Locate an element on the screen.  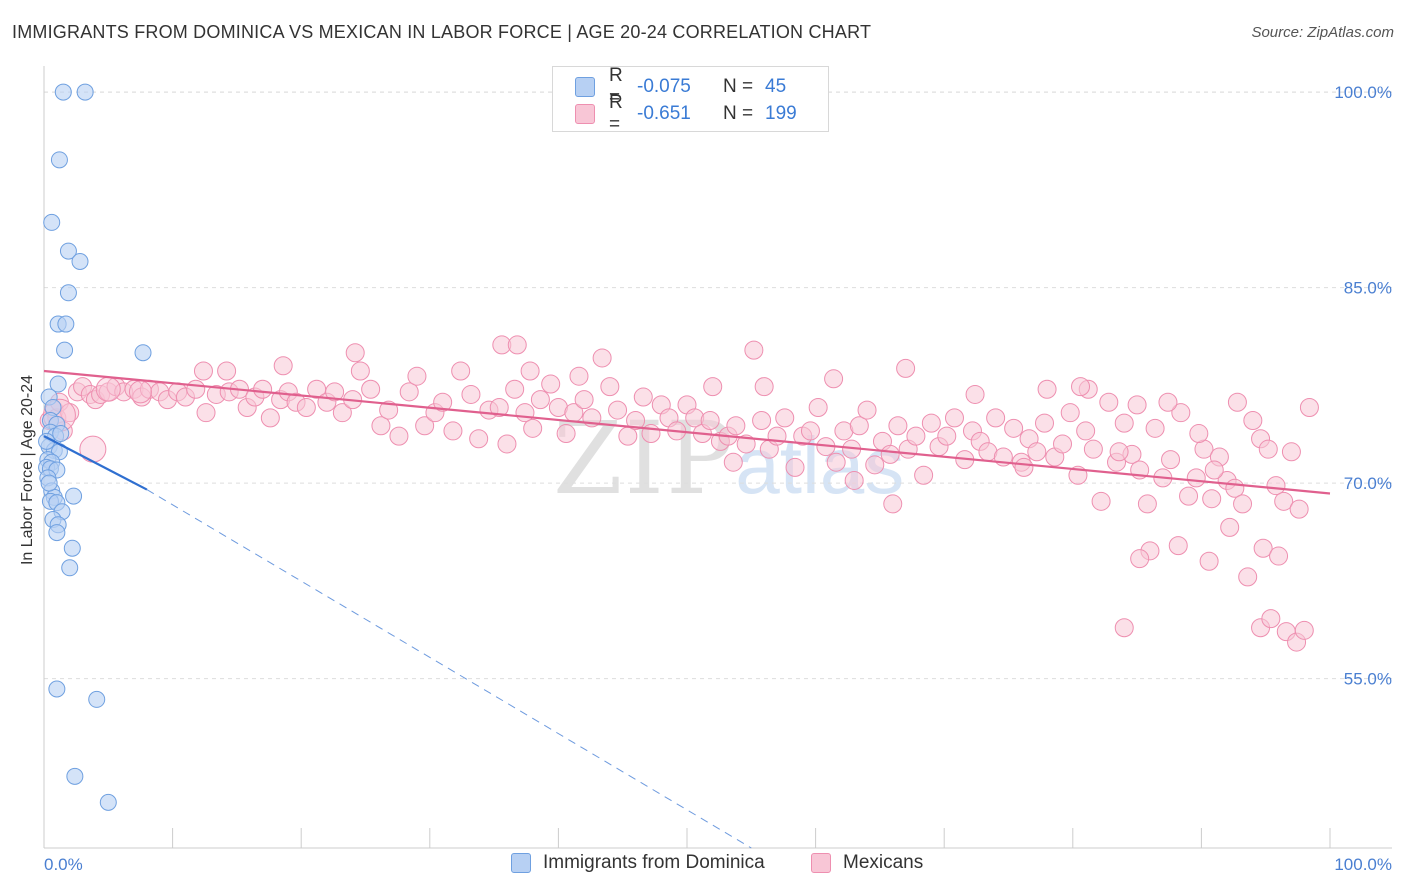
legend-item-dominica: Immigrants from Dominica is located at coordinates (638, 863).